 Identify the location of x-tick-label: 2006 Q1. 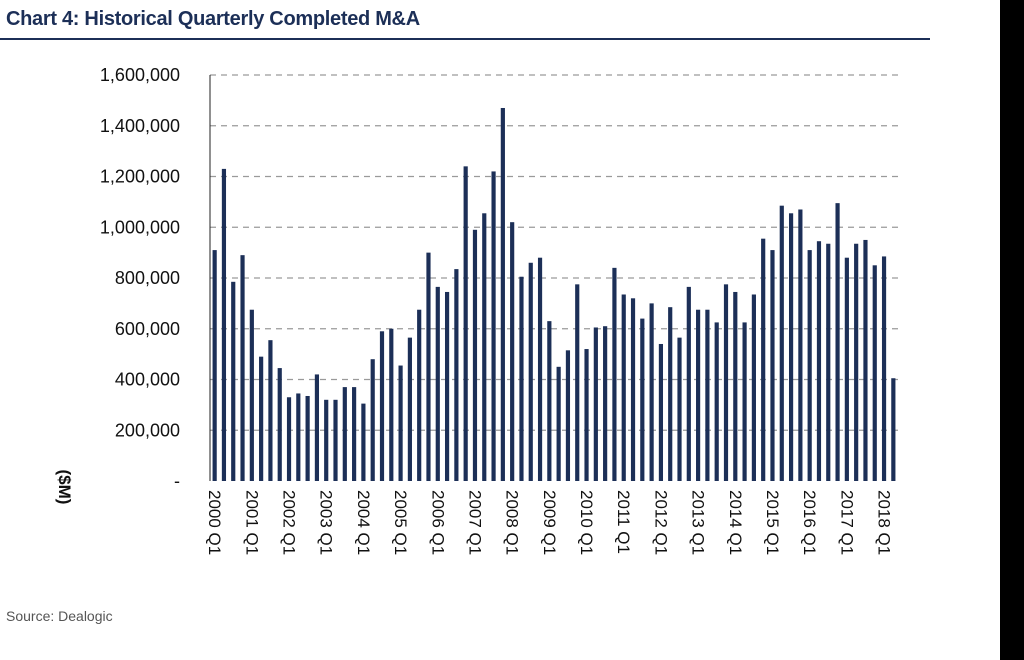
(437, 522).